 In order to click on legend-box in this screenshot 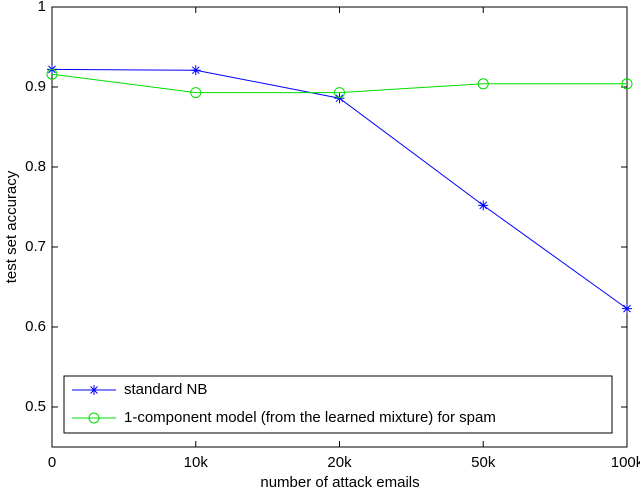, I will do `click(338, 404)`.